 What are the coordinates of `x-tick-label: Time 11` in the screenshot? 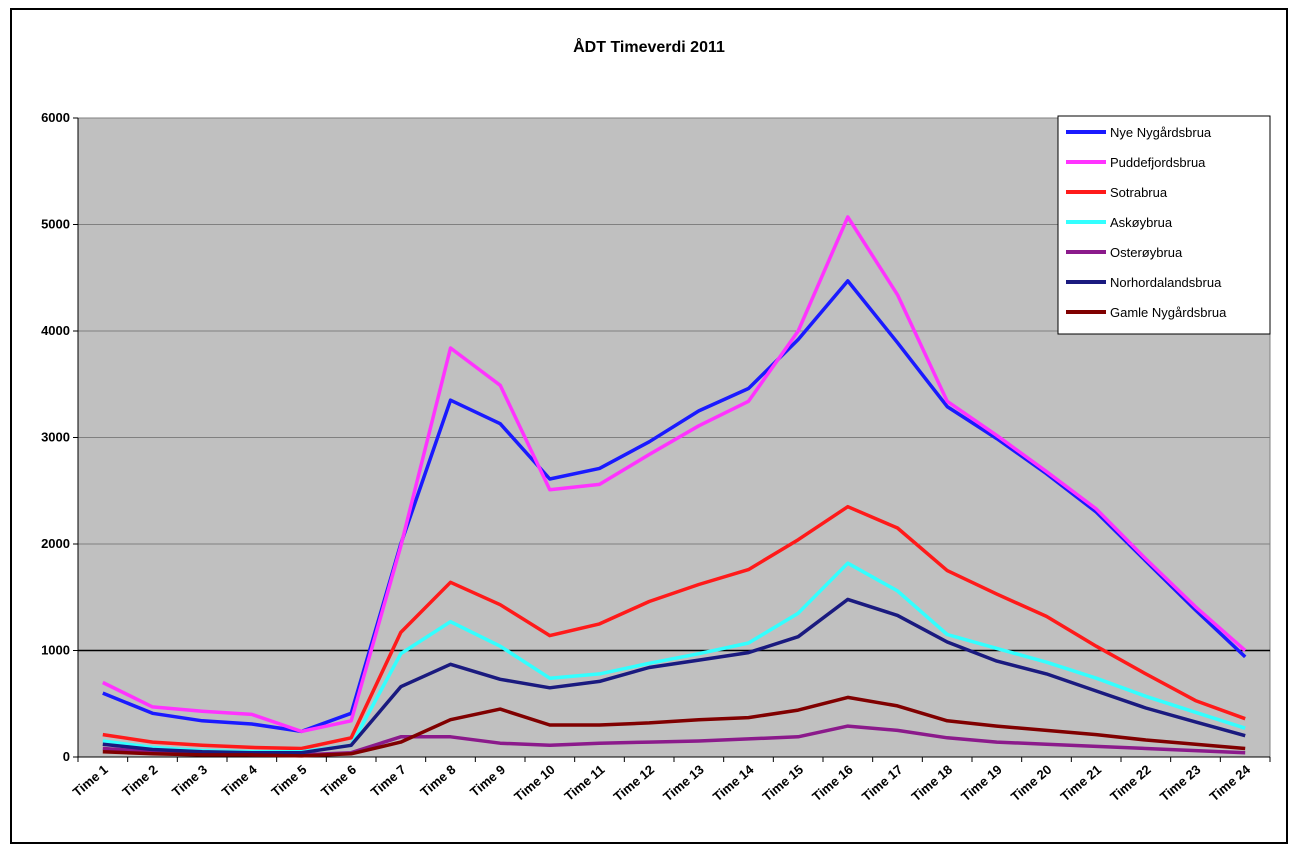 It's located at (584, 783).